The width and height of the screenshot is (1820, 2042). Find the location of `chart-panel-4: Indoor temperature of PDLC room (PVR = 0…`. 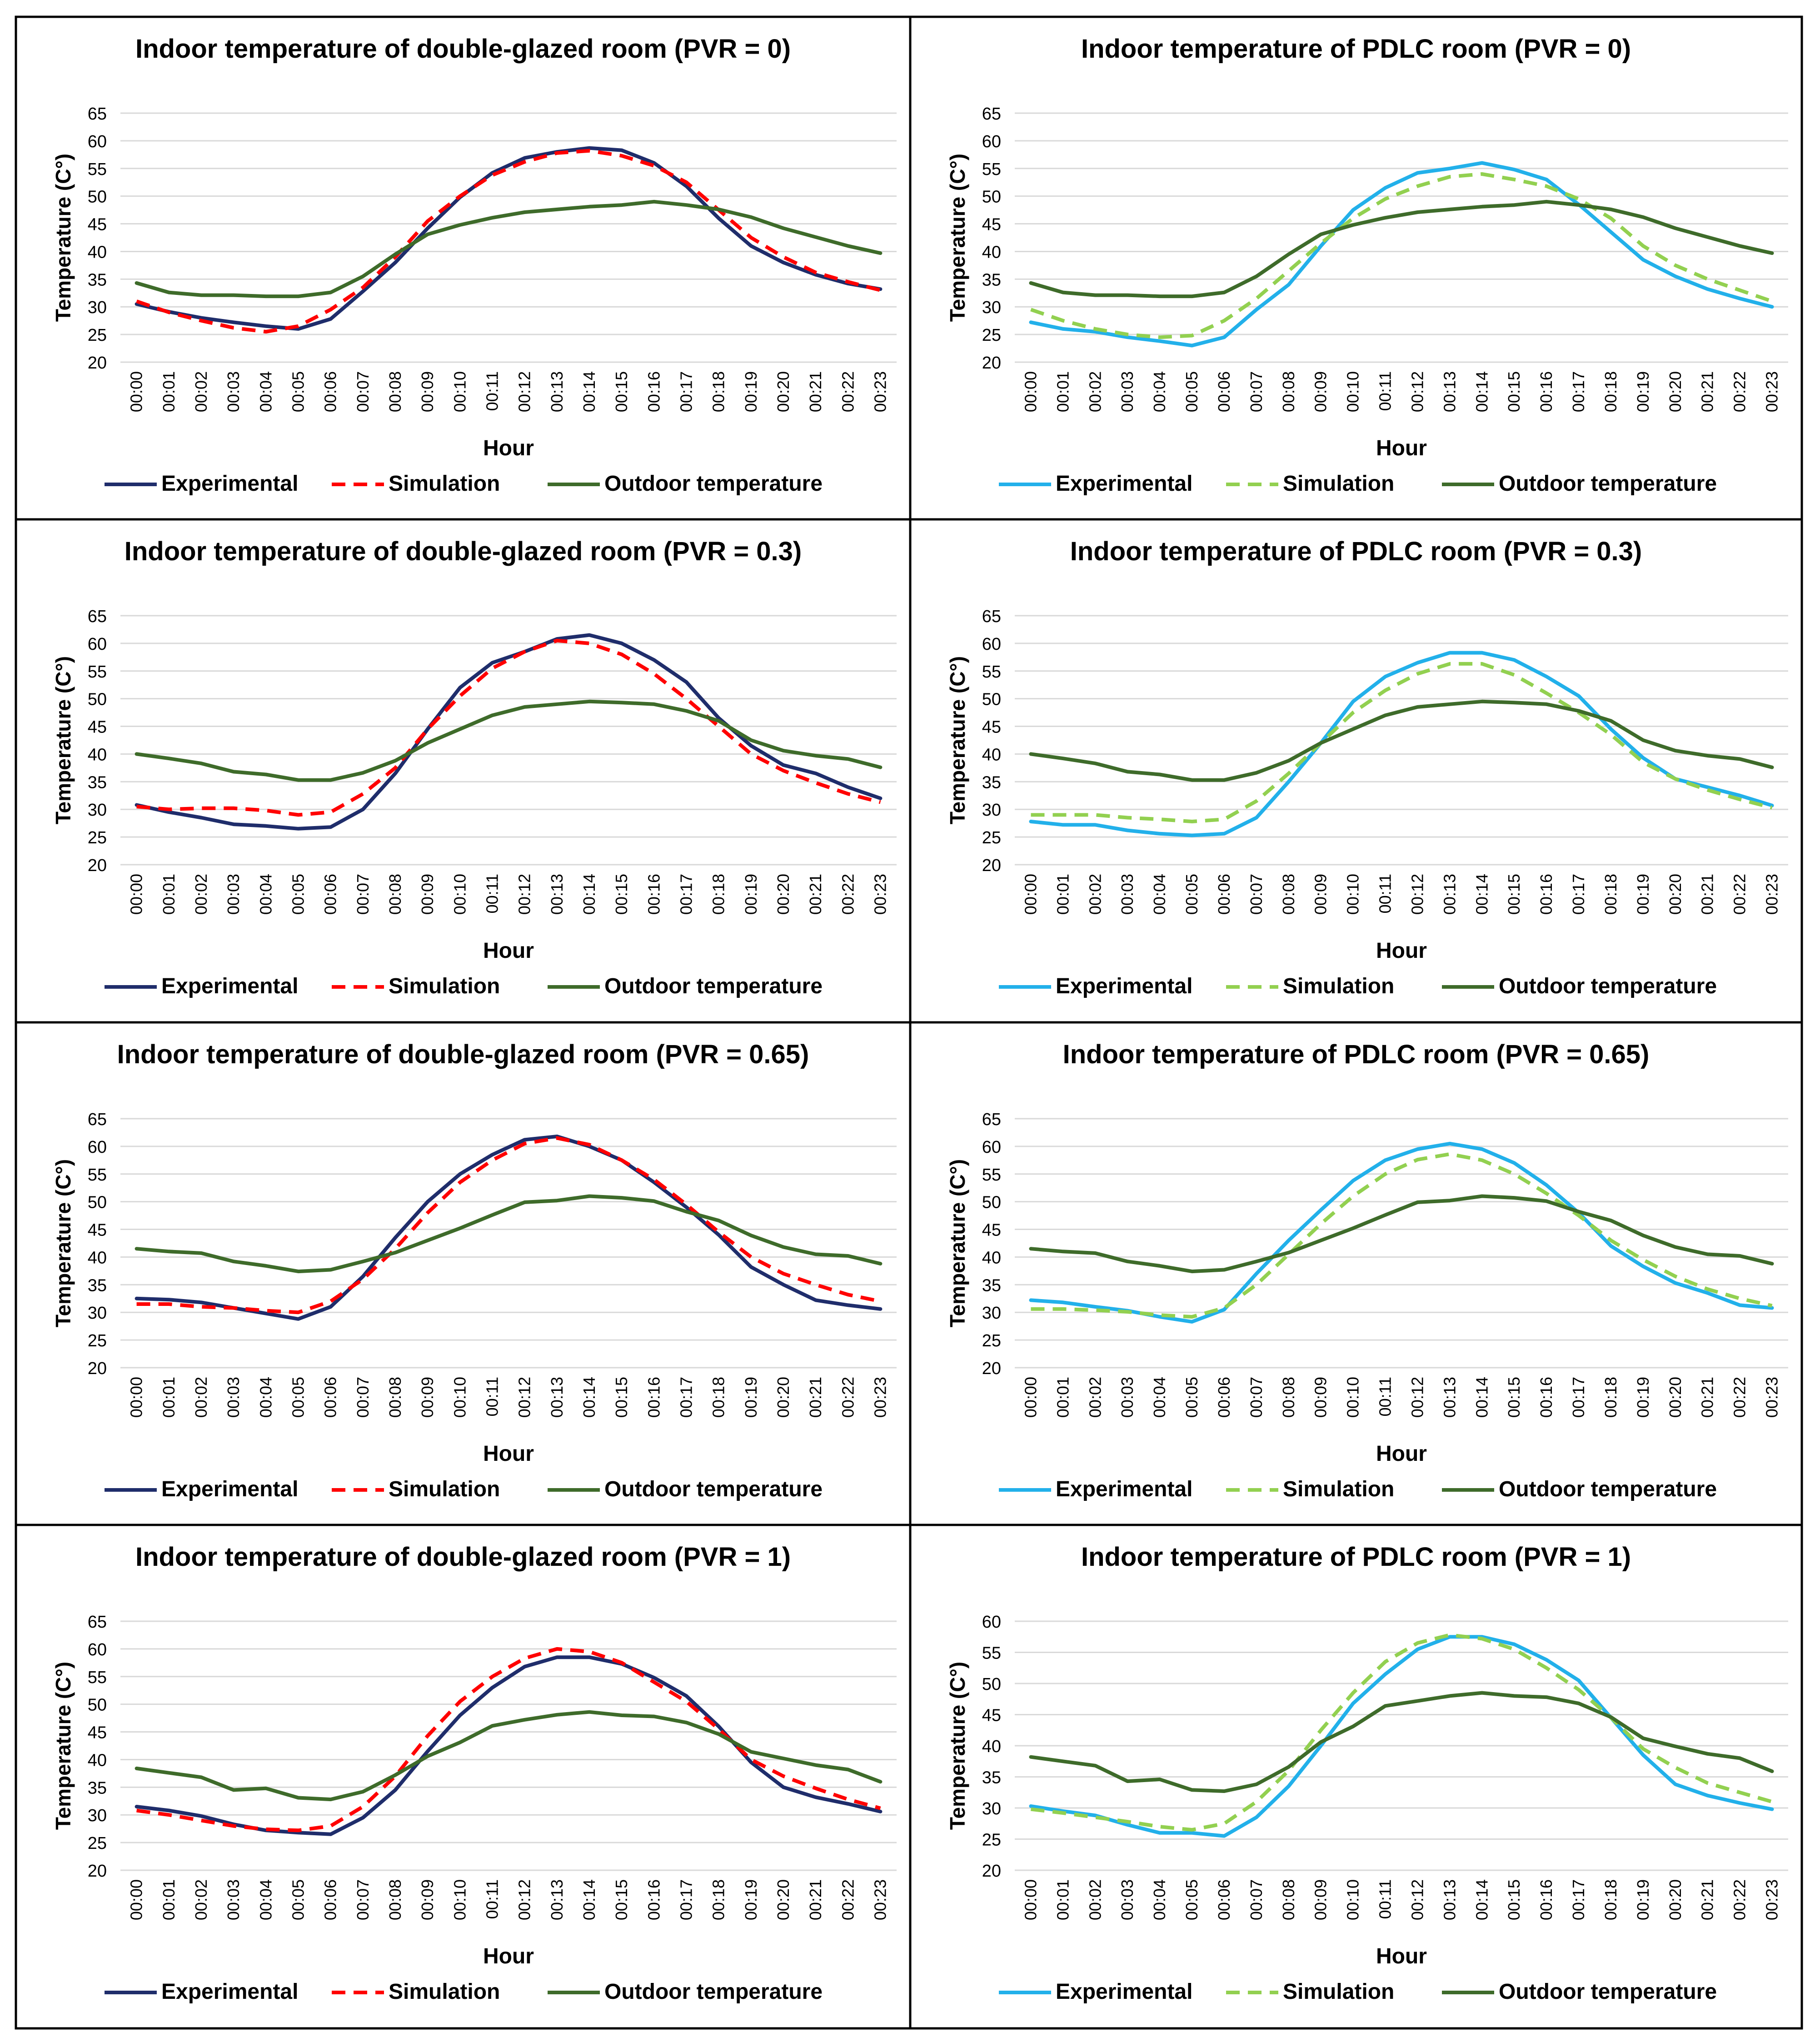

chart-panel-4: Indoor temperature of PDLC room (PVR = 0… is located at coordinates (1367, 768).